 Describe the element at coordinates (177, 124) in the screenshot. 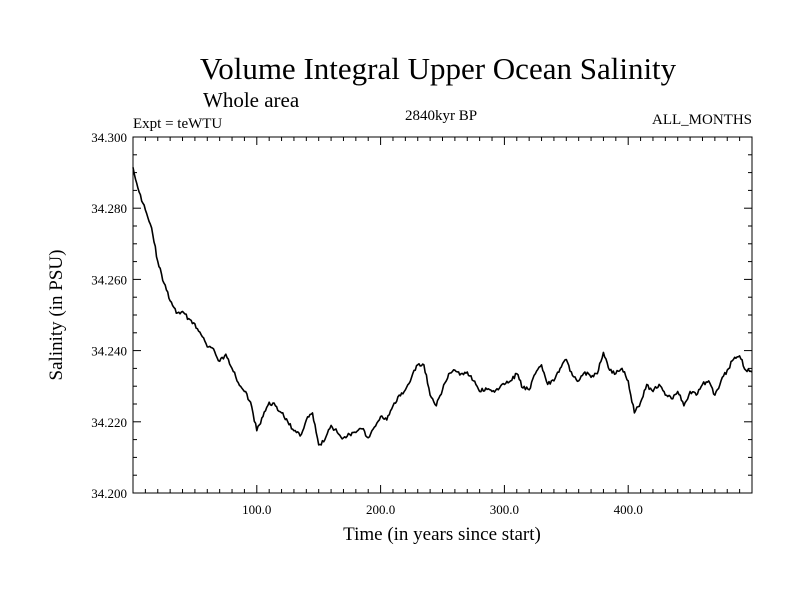

I see `experiment-label: Expt = teWTU` at that location.